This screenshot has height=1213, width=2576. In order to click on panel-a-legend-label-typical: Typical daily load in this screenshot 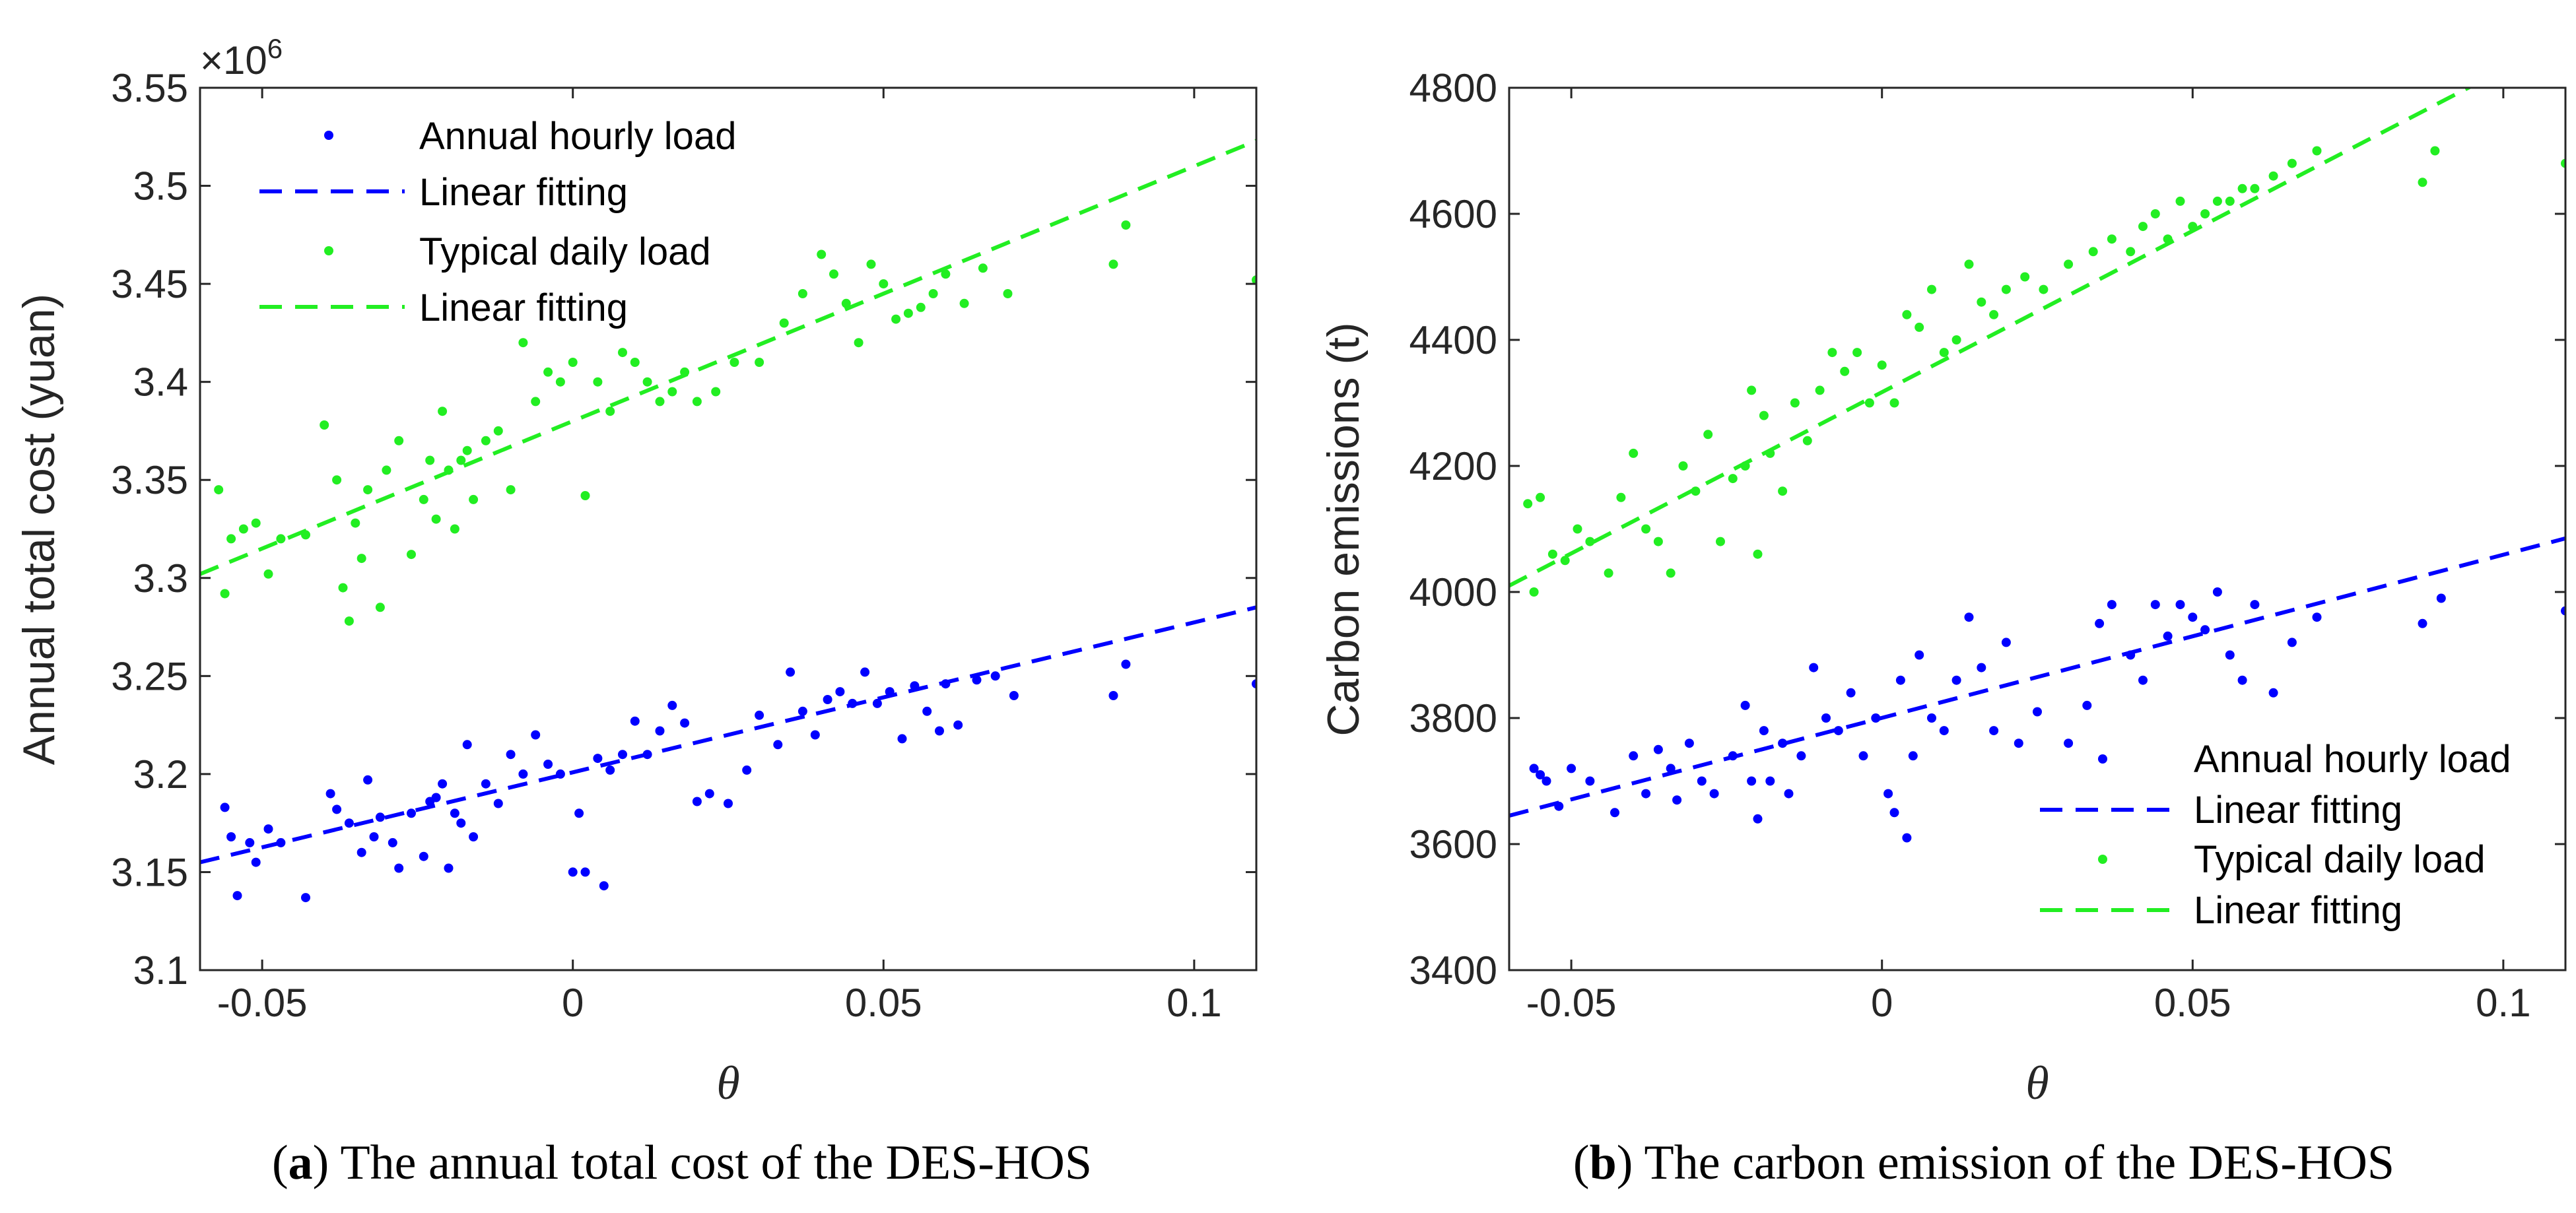, I will do `click(565, 251)`.